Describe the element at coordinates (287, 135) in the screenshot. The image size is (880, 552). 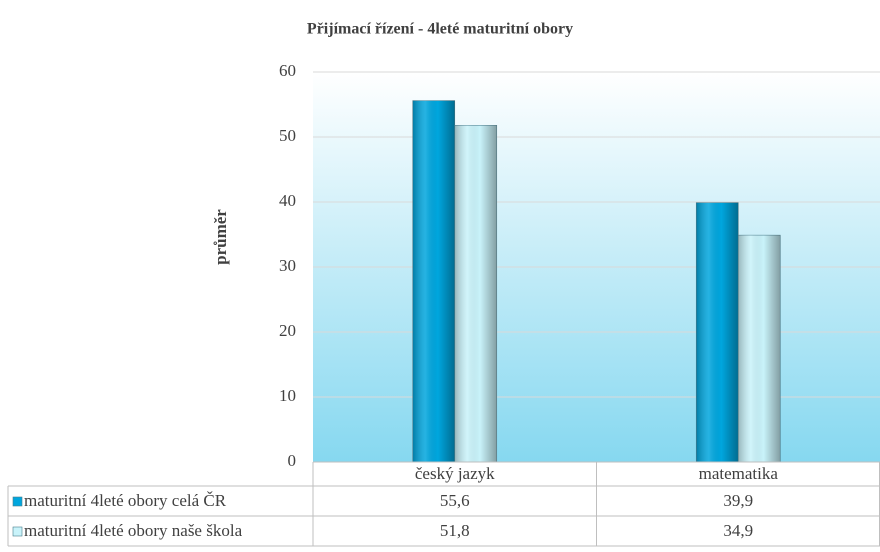
I see `y-tick-label: 50` at that location.